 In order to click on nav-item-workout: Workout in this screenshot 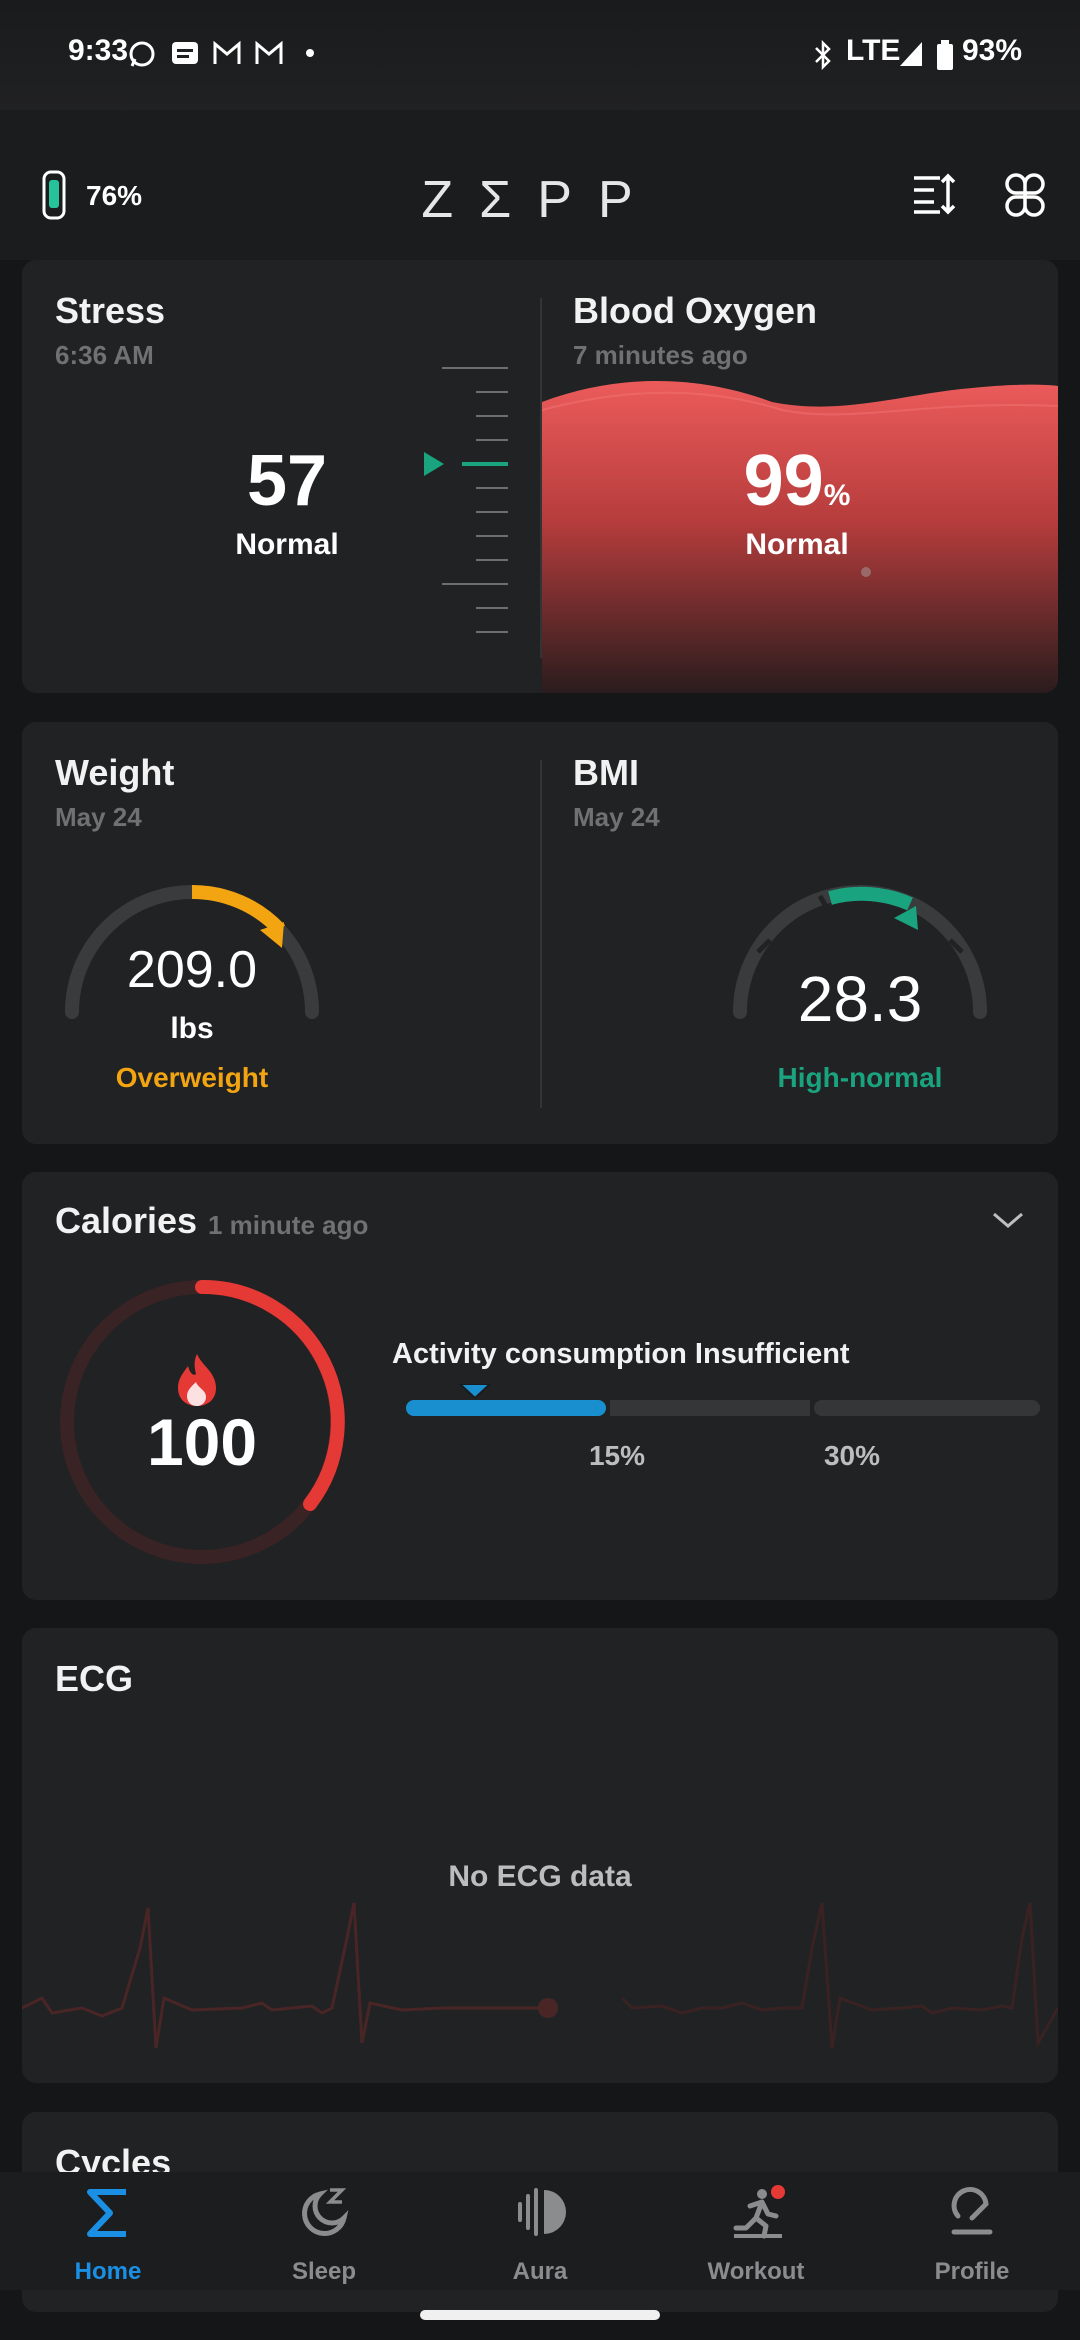, I will do `click(756, 2231)`.